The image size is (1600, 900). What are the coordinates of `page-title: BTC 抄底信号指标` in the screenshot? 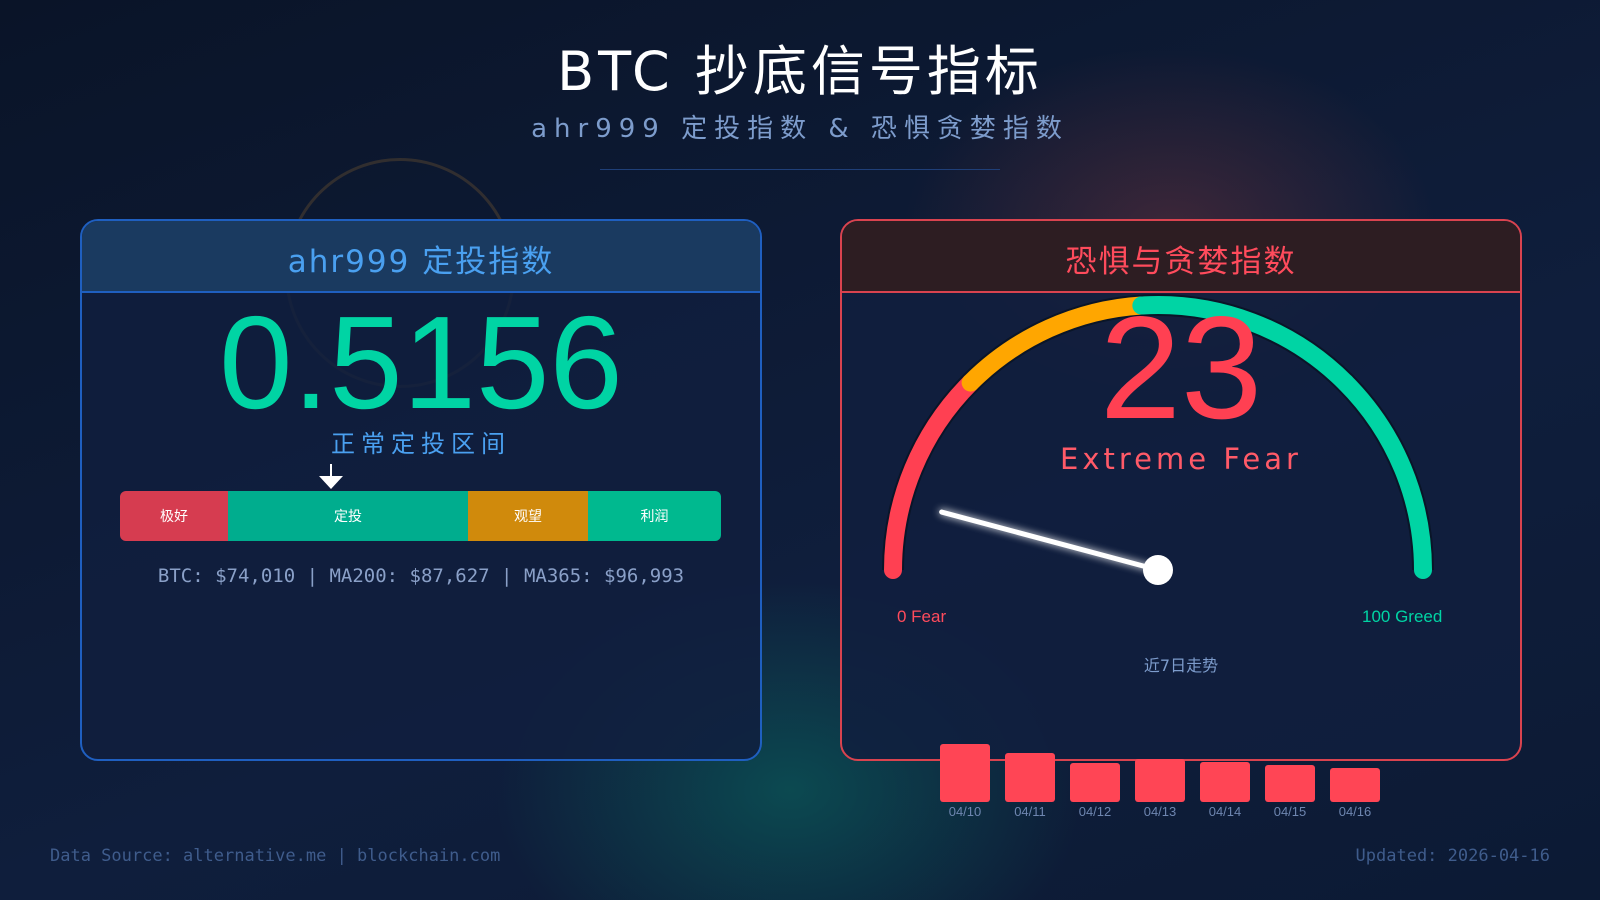 It's located at (800, 71).